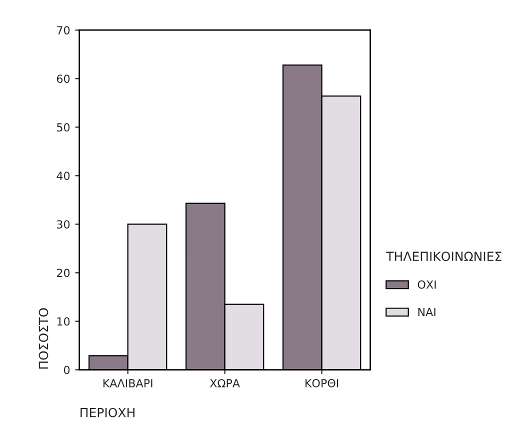  What do you see at coordinates (63, 321) in the screenshot?
I see `y-tick-label: 10` at bounding box center [63, 321].